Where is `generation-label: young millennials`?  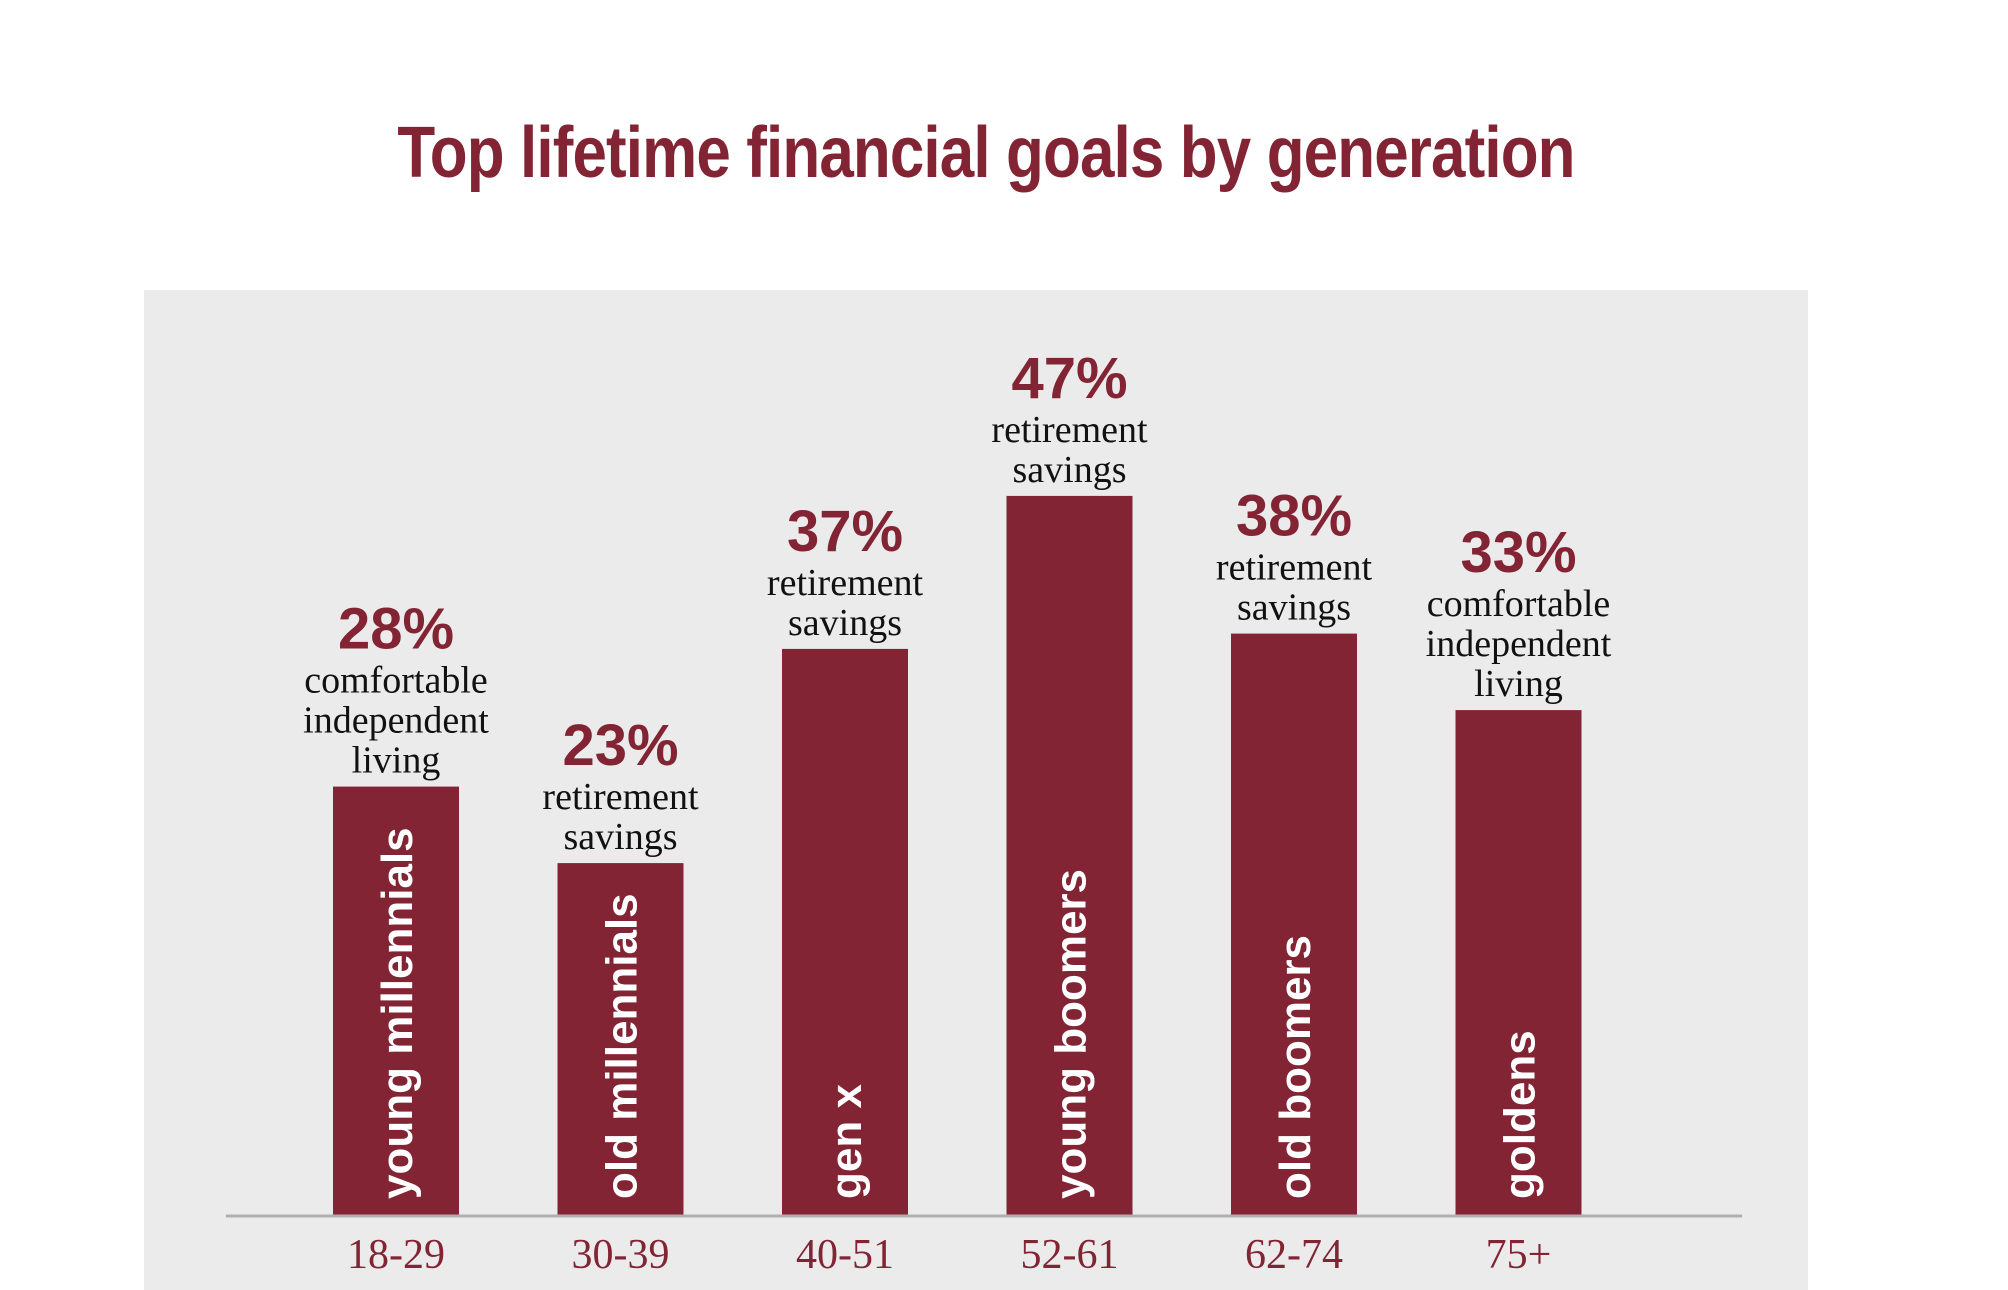 generation-label: young millennials is located at coordinates (397, 1013).